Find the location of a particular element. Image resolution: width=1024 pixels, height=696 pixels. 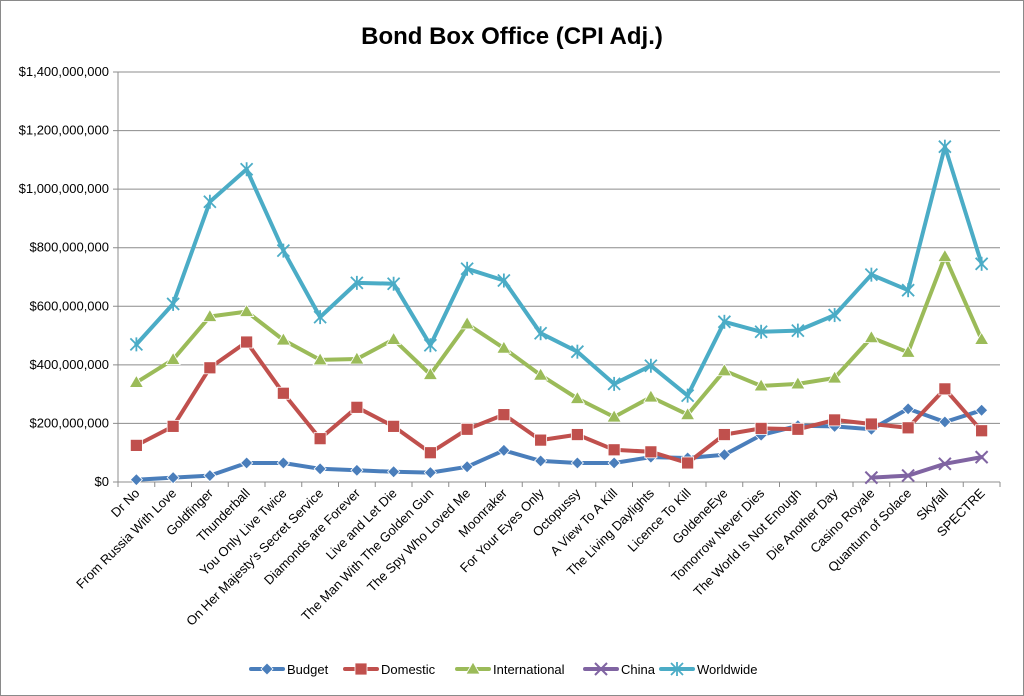

series-line-budget is located at coordinates (559, 444).